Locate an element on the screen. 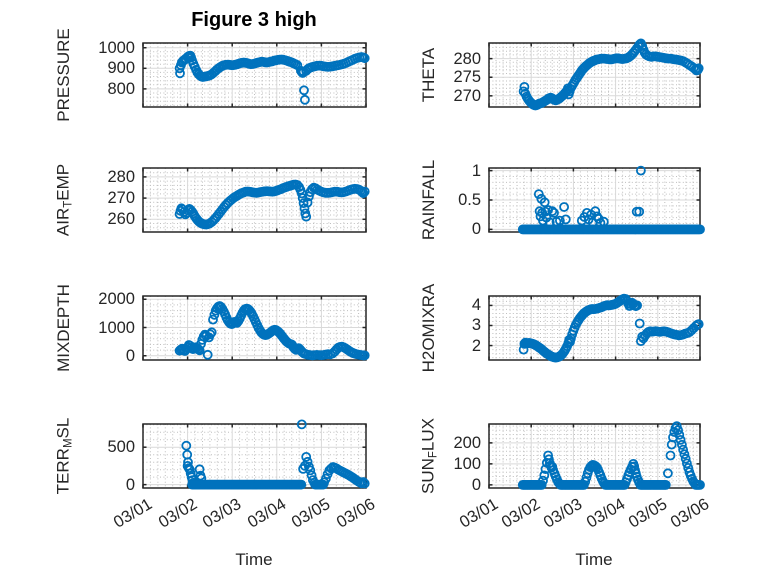  y-axis-label-text: MIXDEPTH is located at coordinates (63, 328).